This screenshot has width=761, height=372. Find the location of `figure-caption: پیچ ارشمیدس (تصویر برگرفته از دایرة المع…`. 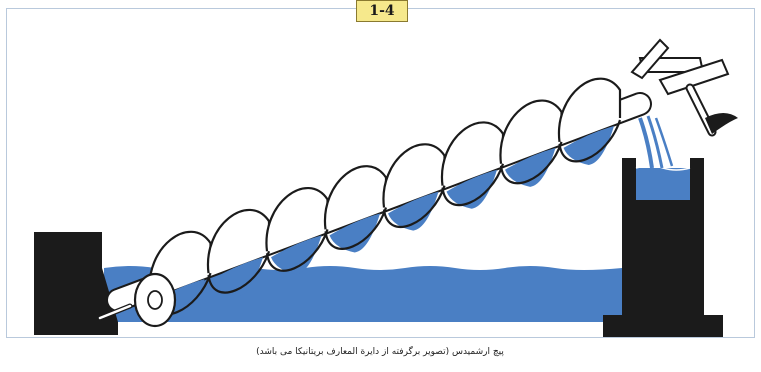

figure-caption: پیچ ارشمیدس (تصویر برگرفته از دایرة المع… is located at coordinates (380, 352).